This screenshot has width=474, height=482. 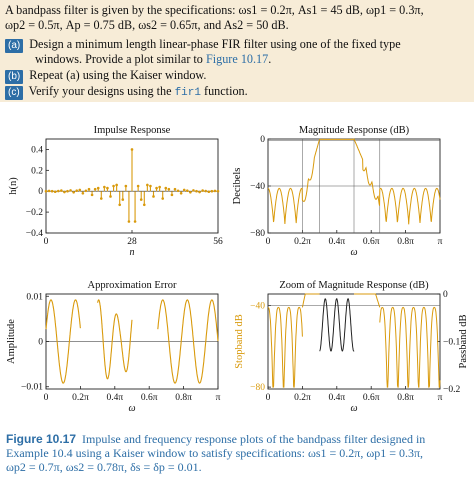 What do you see at coordinates (463, 342) in the screenshot?
I see `y-axis-label-right: Passband dB` at bounding box center [463, 342].